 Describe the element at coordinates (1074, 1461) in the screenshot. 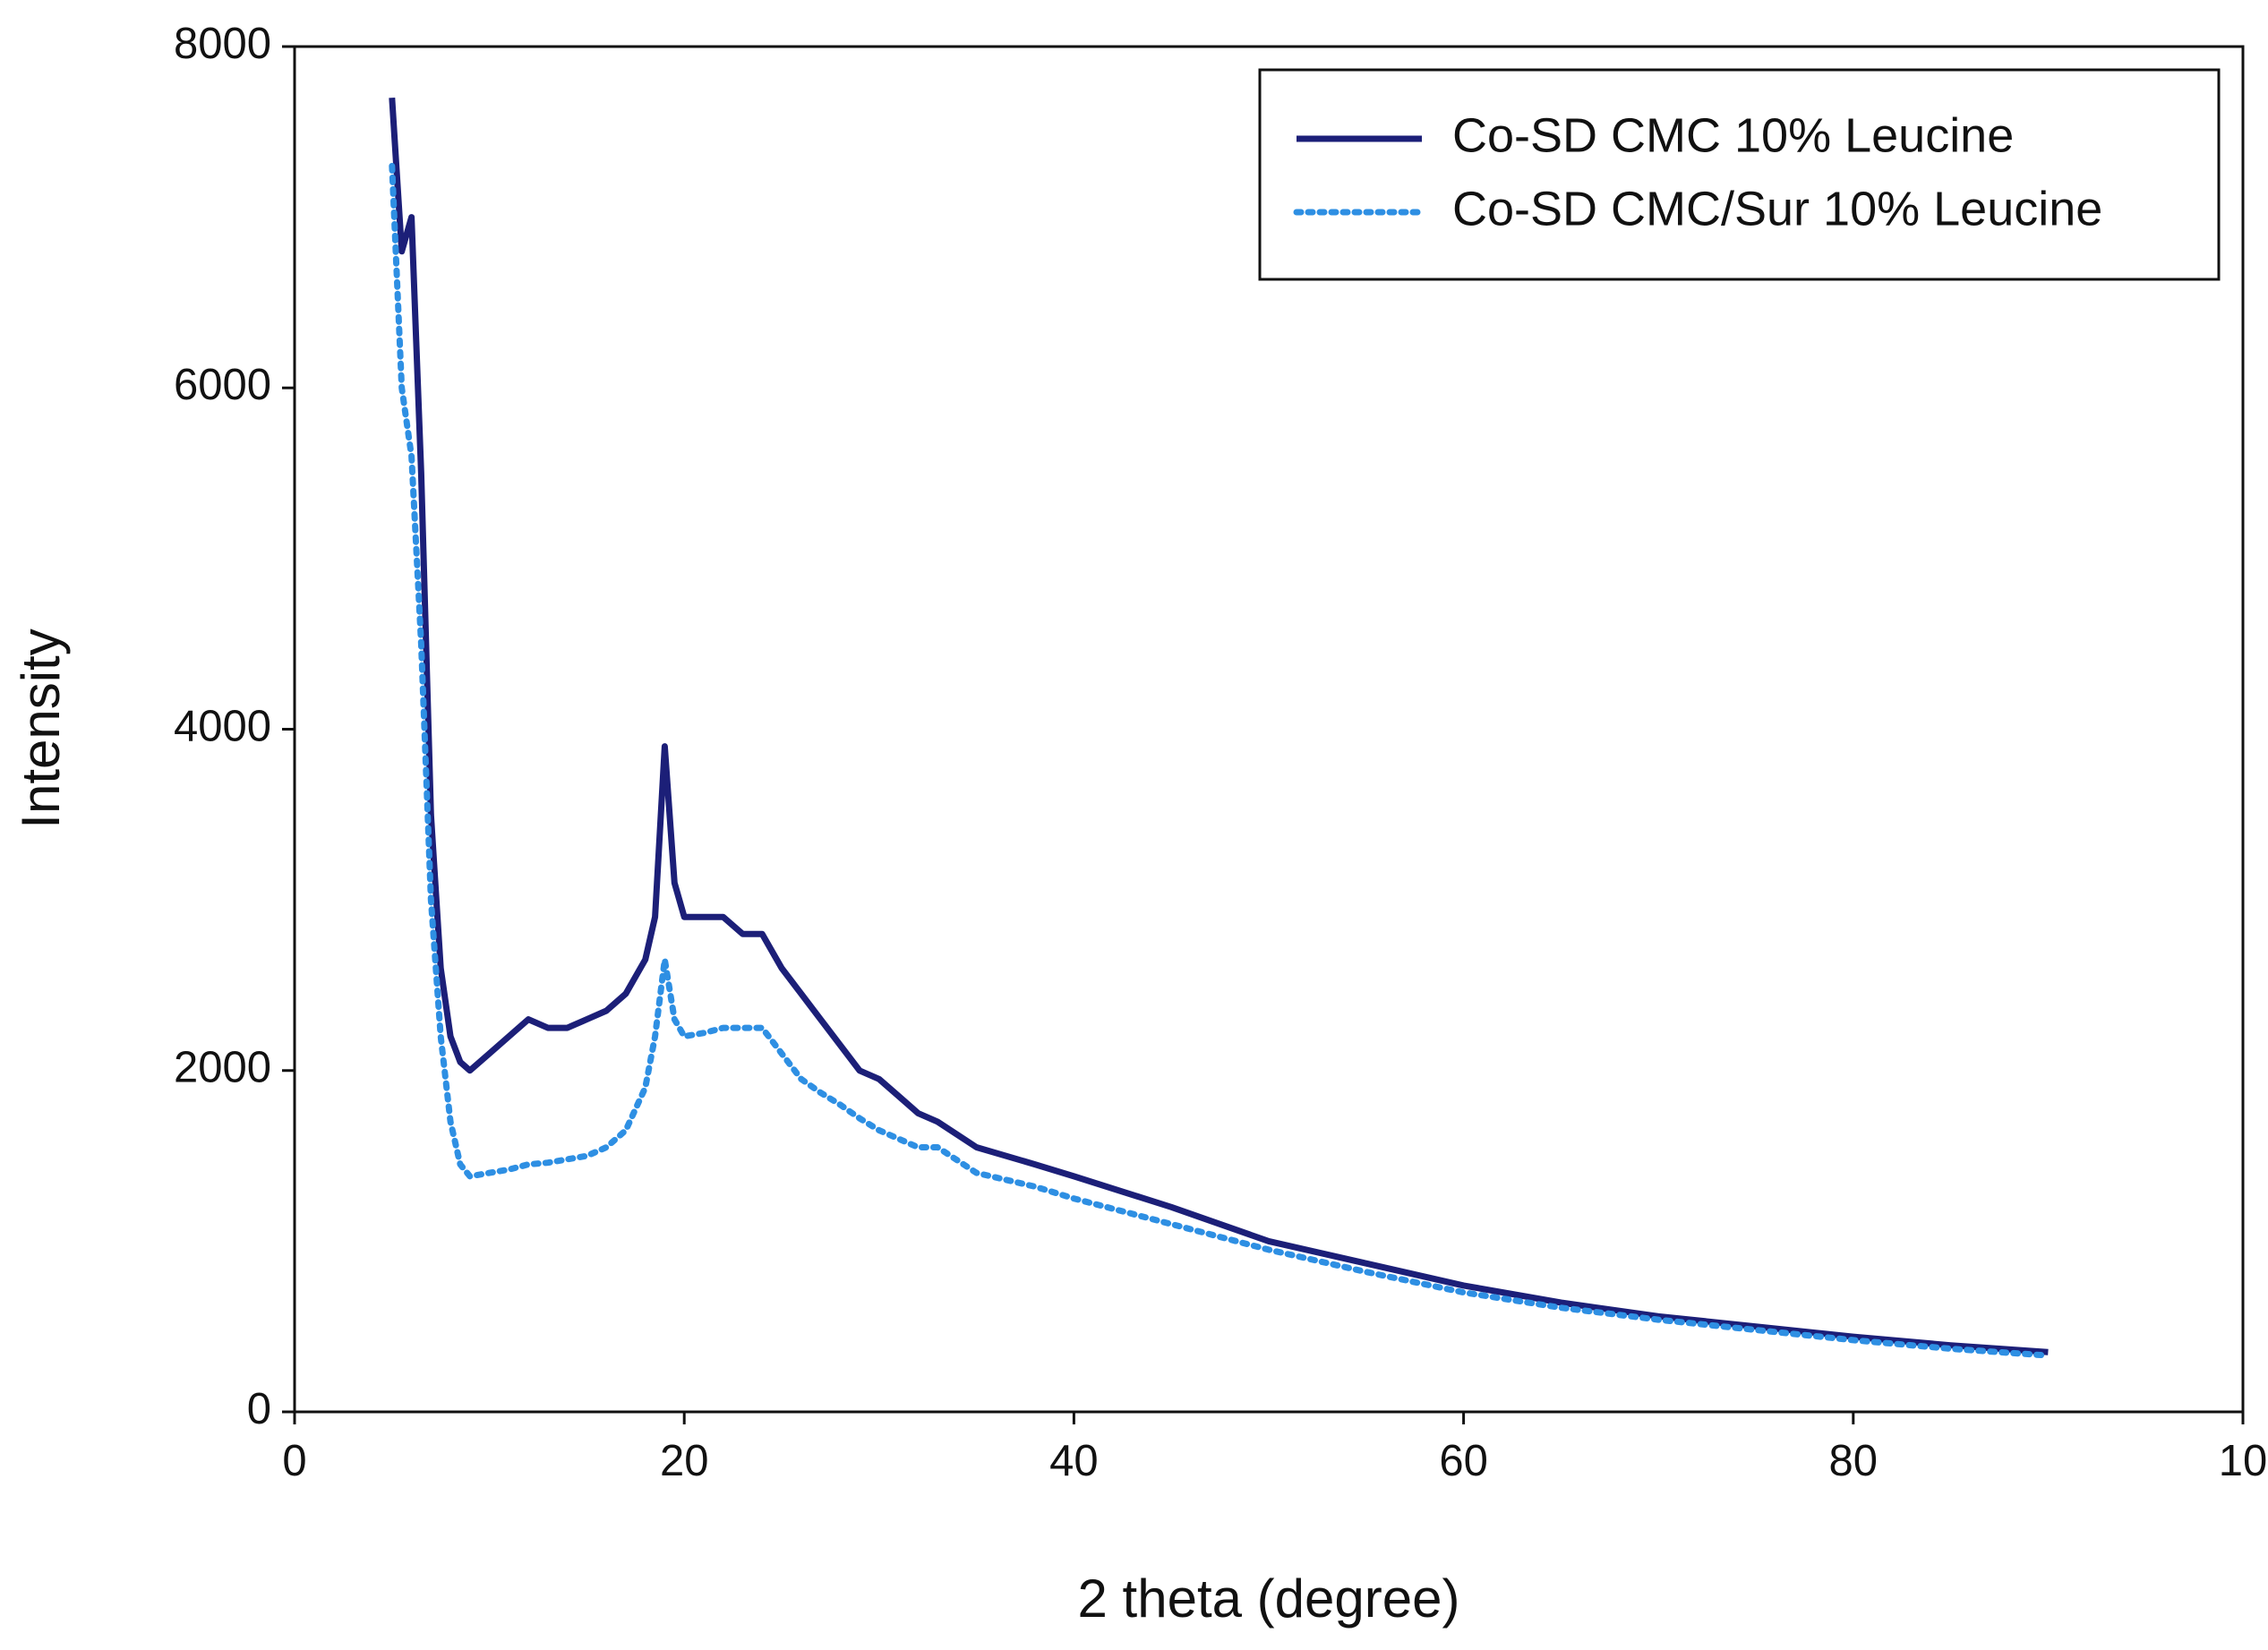

I see `x-tick-label: 40` at that location.